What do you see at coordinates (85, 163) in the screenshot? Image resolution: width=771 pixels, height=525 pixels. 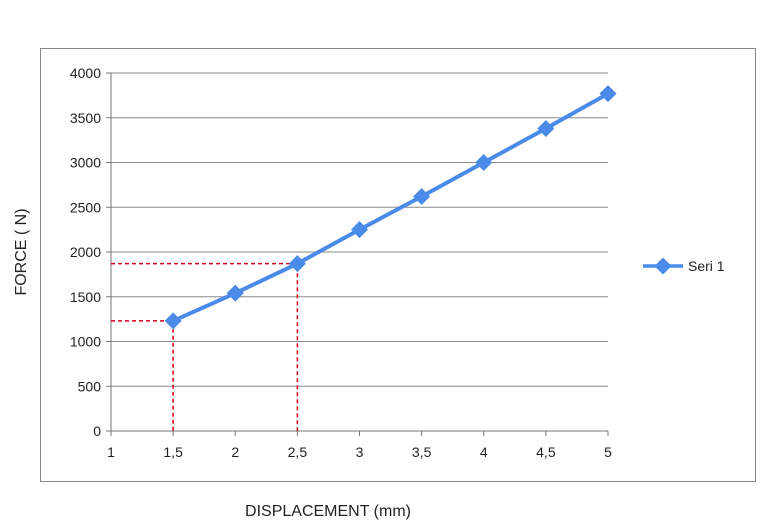 I see `y-tick-label: 3000` at bounding box center [85, 163].